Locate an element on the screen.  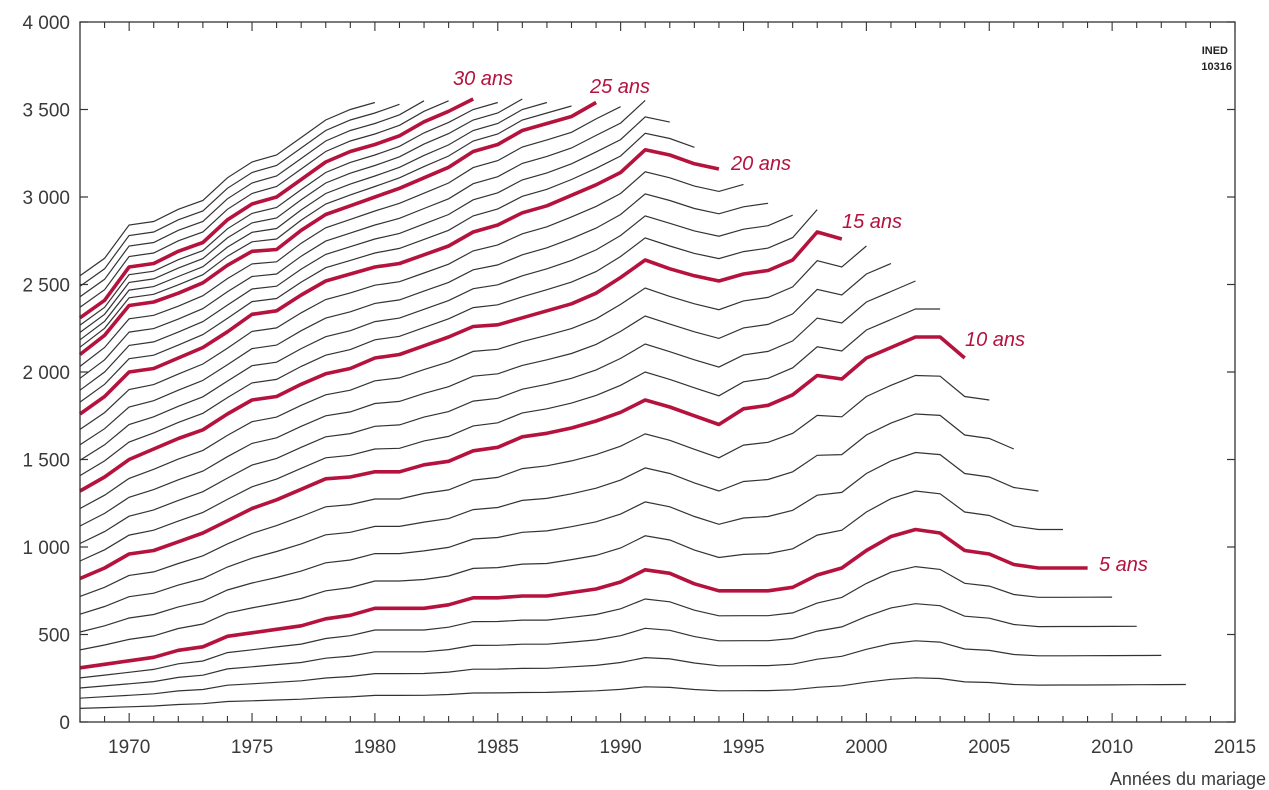
y-tick-label: 2 500 is located at coordinates (46, 286).